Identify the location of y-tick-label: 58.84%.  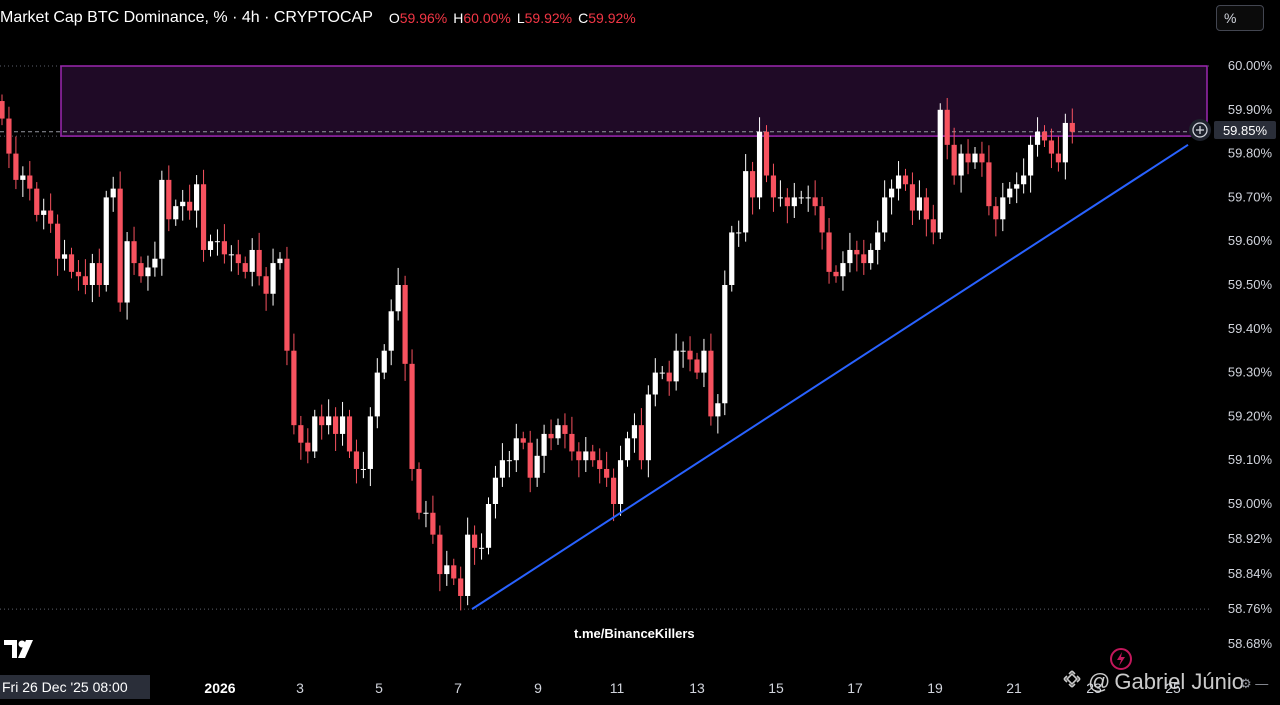
(1250, 573).